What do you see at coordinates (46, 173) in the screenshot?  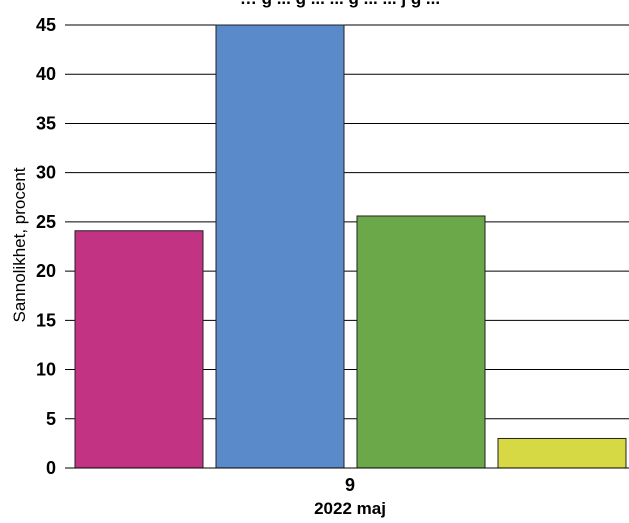 I see `y-tick-label: 30` at bounding box center [46, 173].